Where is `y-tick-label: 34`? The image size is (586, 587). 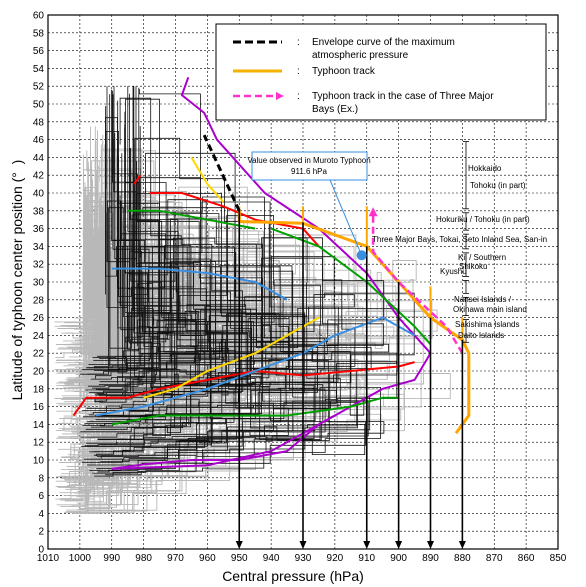 y-tick-label: 34 is located at coordinates (39, 247).